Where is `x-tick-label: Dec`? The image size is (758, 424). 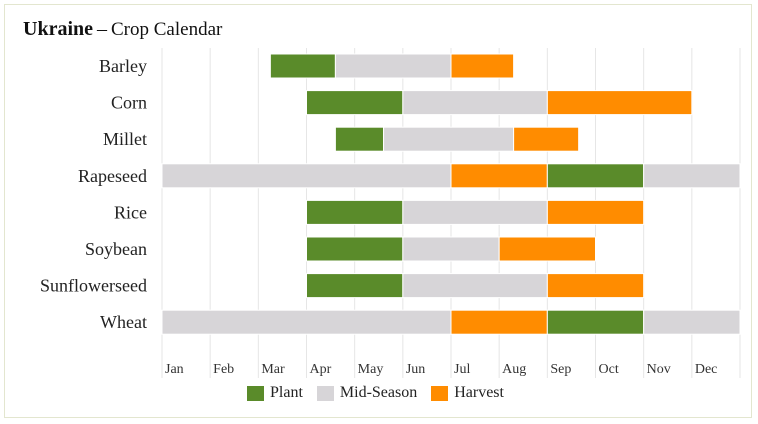 x-tick-label: Dec is located at coordinates (706, 369).